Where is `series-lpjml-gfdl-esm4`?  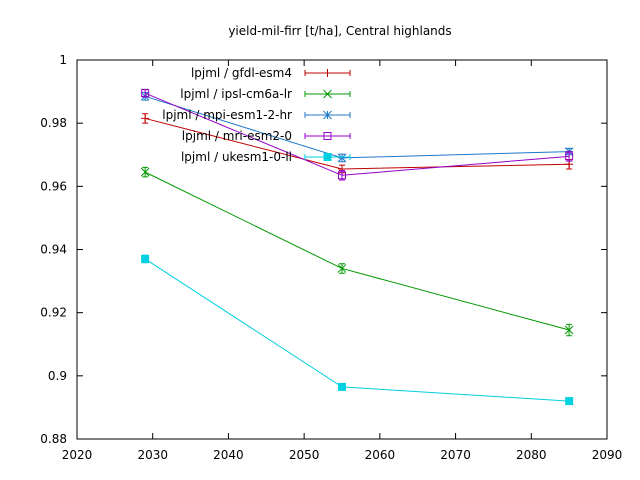
series-lpjml-gfdl-esm4 is located at coordinates (357, 143).